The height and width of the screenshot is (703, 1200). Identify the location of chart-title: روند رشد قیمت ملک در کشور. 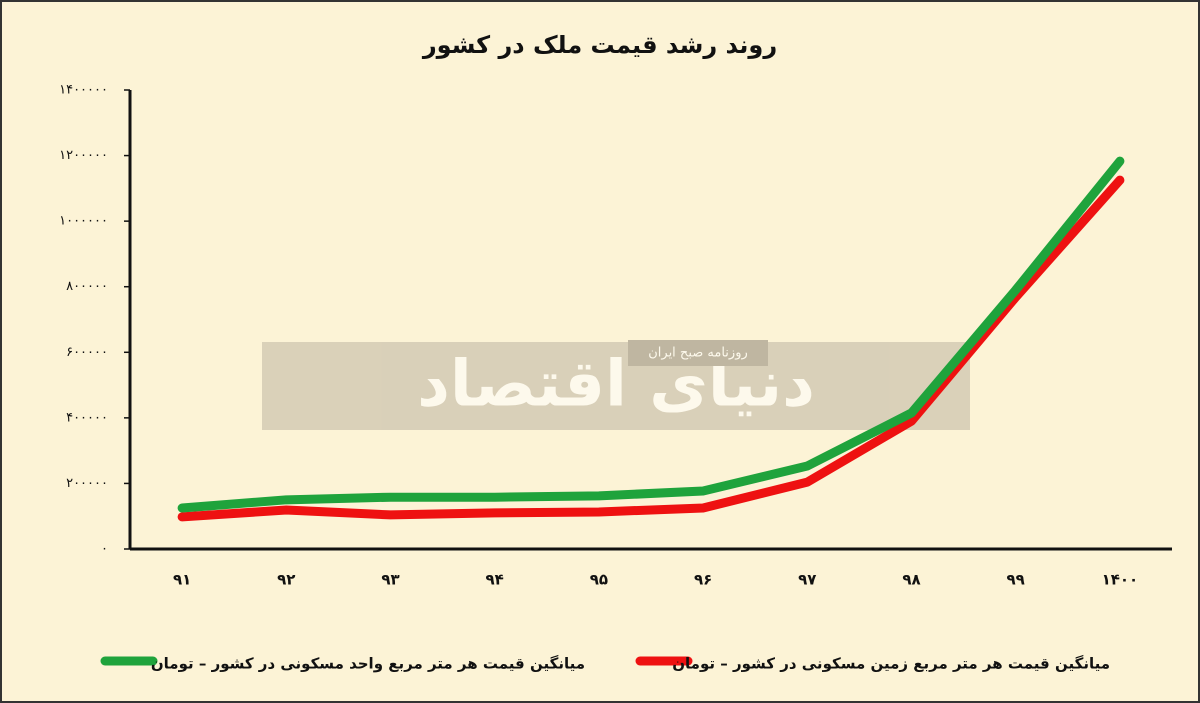
(599, 45).